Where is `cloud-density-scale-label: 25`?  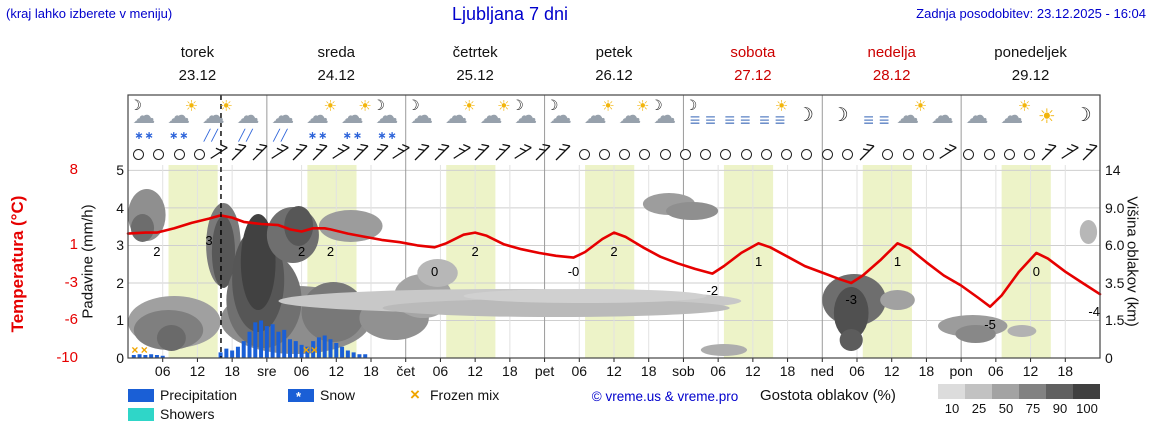 cloud-density-scale-label: 25 is located at coordinates (979, 408).